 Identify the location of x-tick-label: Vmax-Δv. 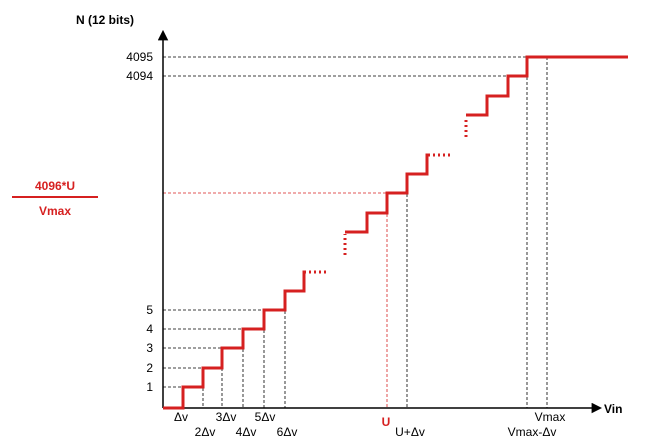
(532, 432).